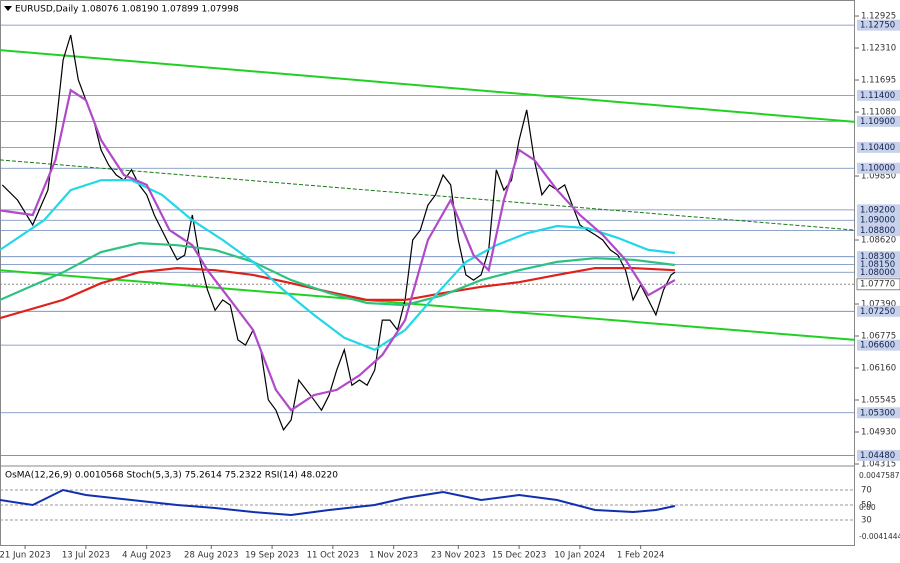  I want to click on level-label: 1.08000, so click(877, 273).